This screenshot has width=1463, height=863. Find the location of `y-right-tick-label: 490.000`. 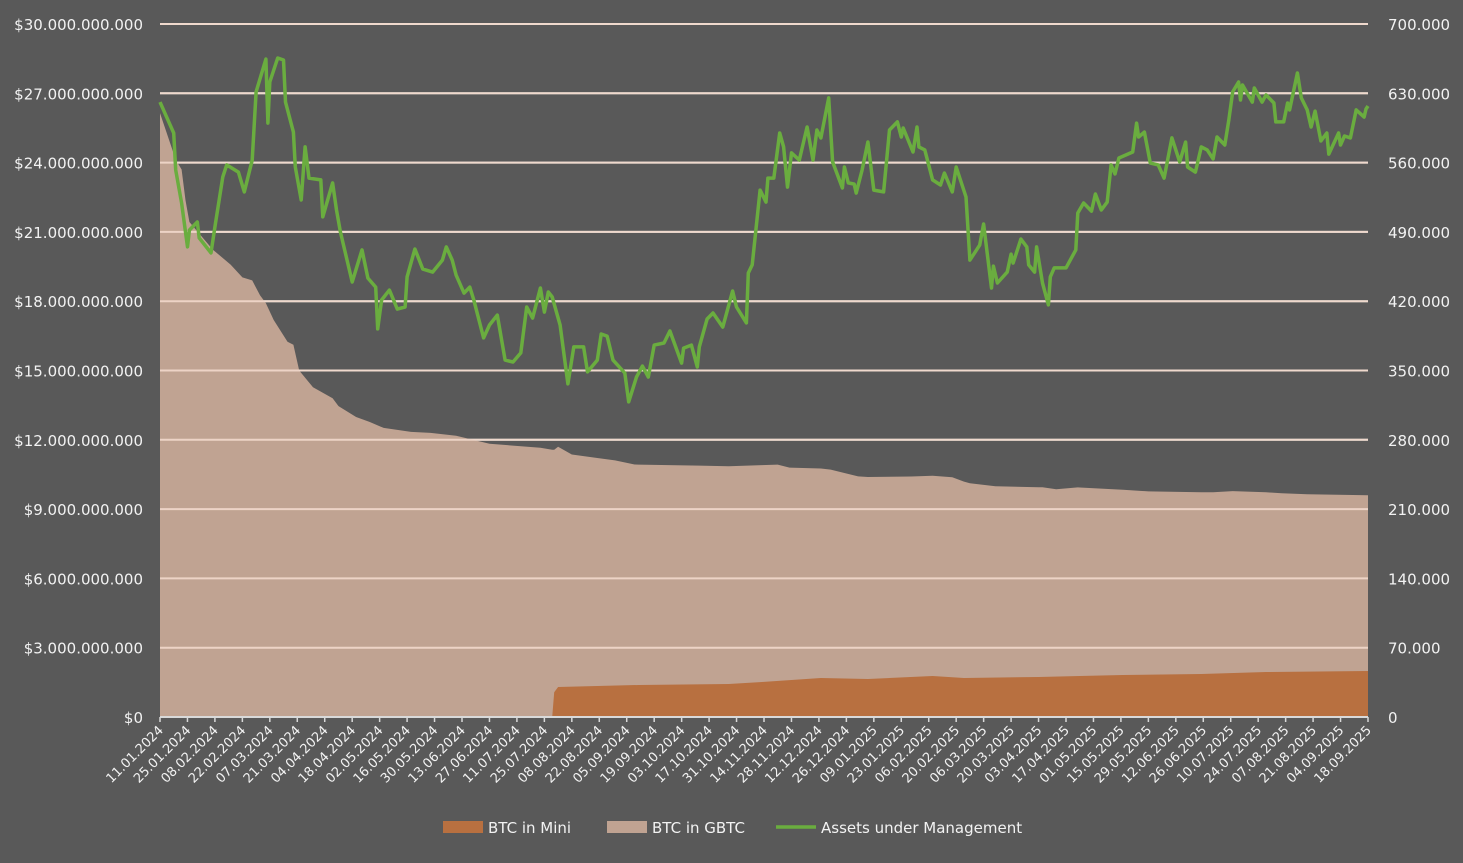

y-right-tick-label: 490.000 is located at coordinates (1419, 233).